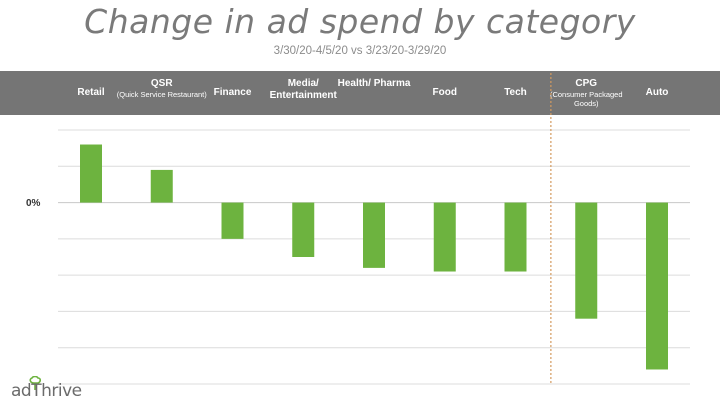 The width and height of the screenshot is (720, 405). What do you see at coordinates (303, 229) in the screenshot?
I see `bar-media-entertainment` at bounding box center [303, 229].